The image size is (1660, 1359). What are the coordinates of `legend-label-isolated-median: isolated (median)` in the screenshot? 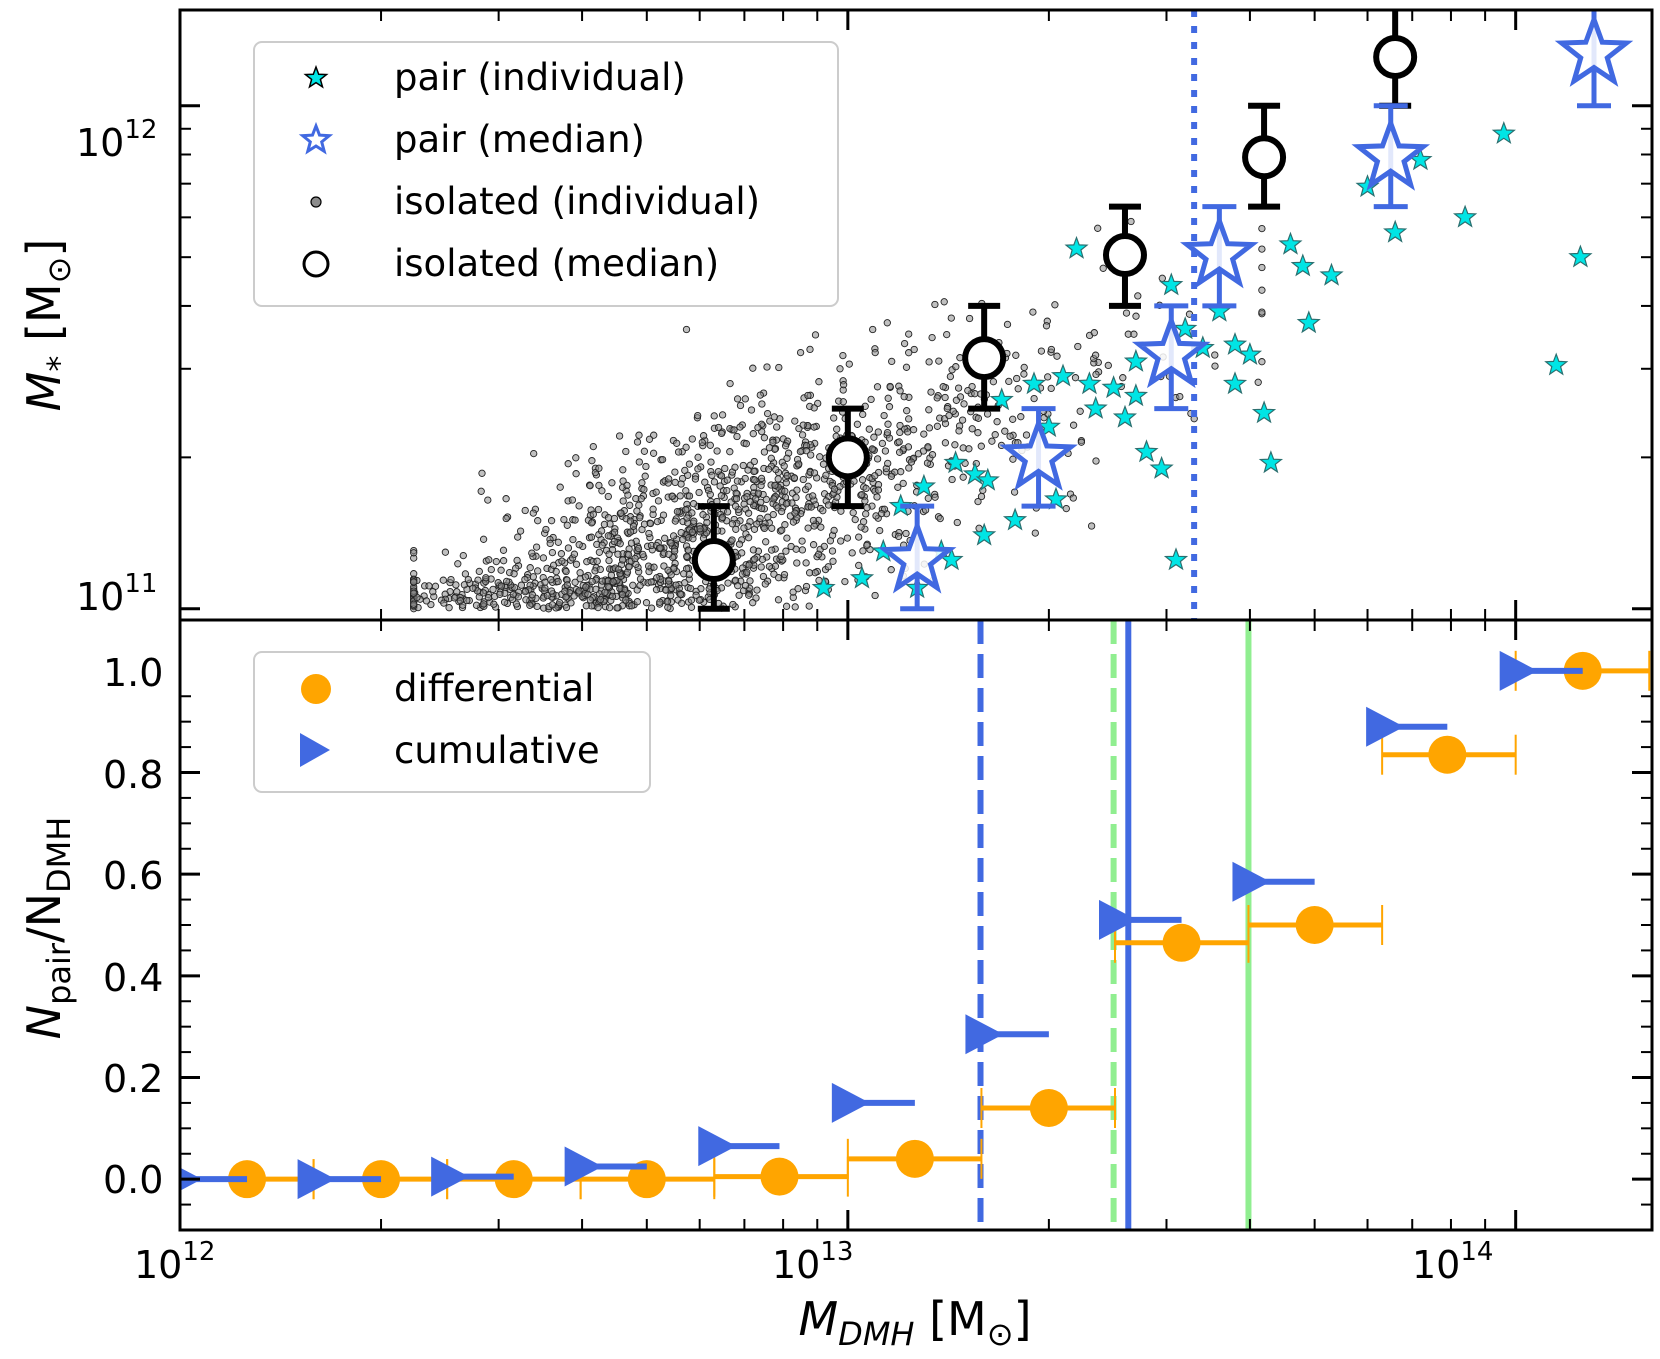 It's located at (556, 263).